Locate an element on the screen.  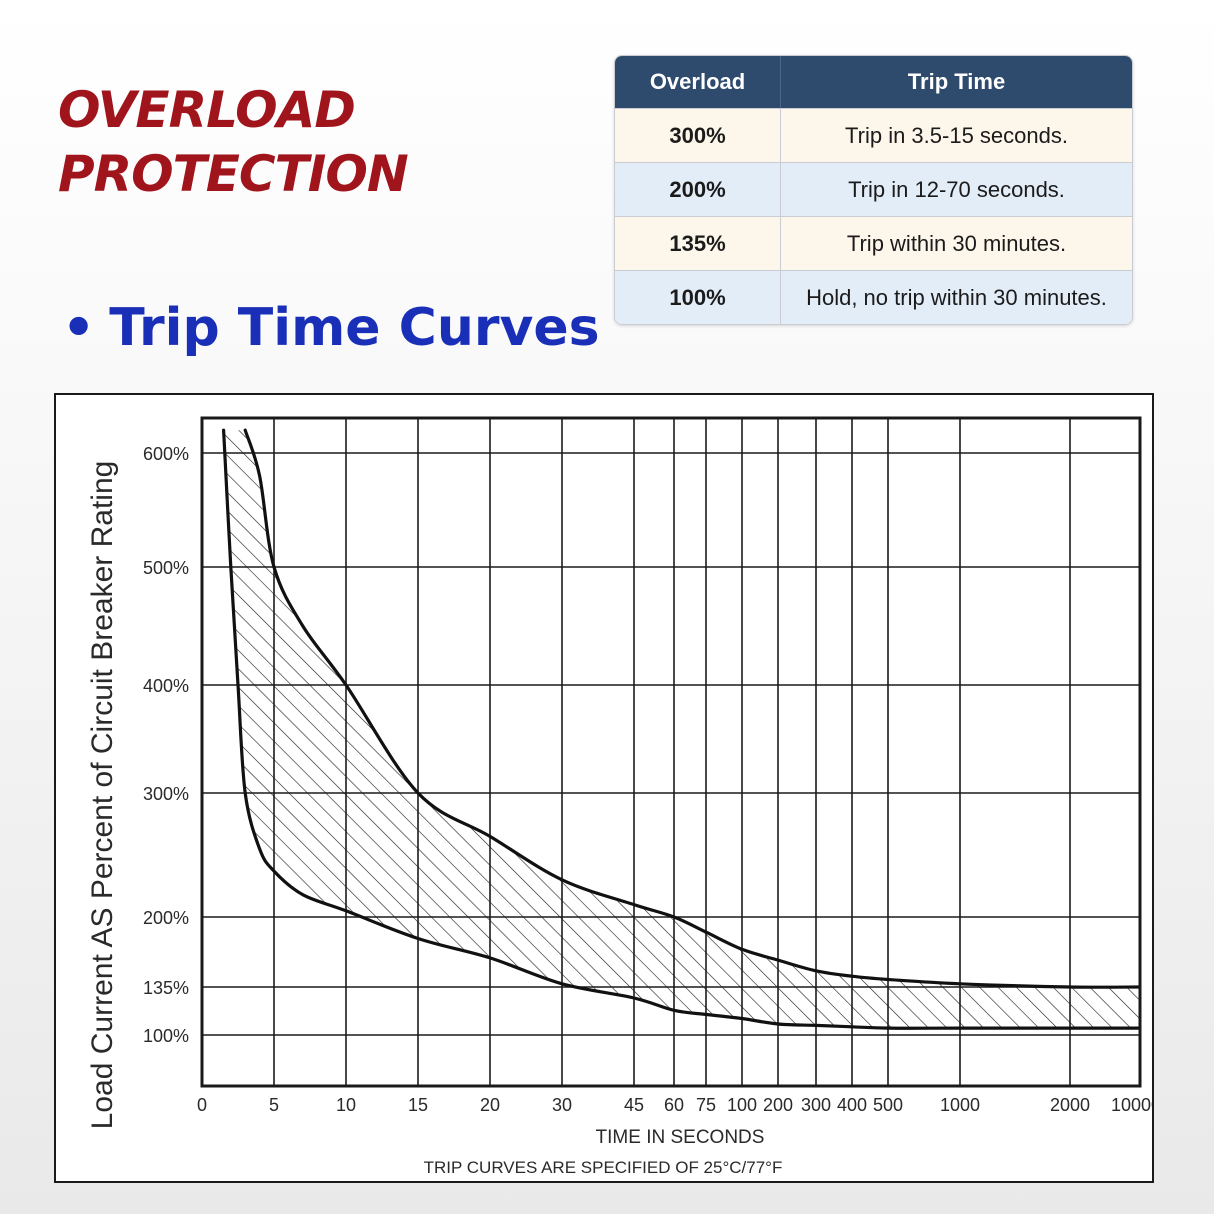
x-tick-label: 500 is located at coordinates (888, 1105).